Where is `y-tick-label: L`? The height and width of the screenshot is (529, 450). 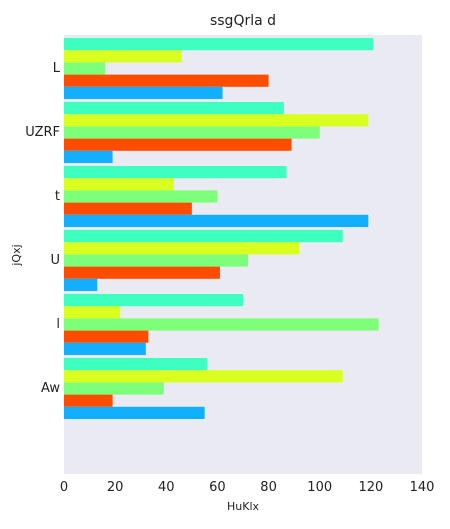 y-tick-label: L is located at coordinates (57, 68).